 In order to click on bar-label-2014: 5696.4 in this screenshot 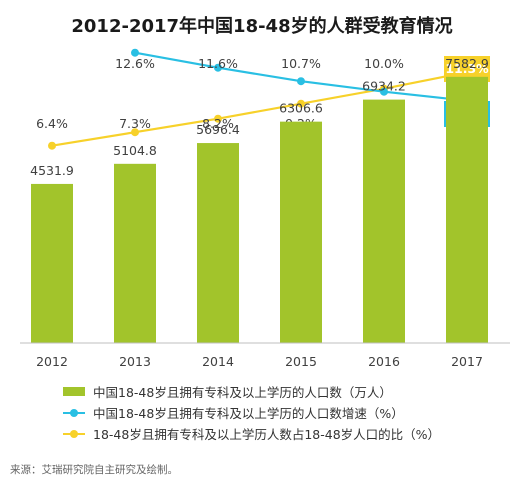, I will do `click(218, 129)`.